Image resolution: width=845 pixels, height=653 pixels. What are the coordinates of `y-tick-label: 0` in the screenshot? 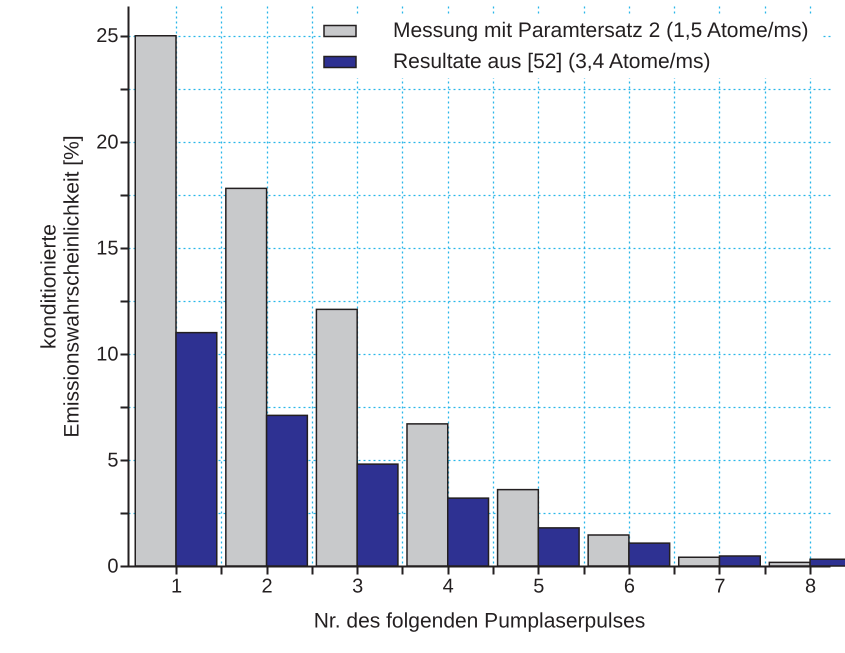 It's located at (112, 567).